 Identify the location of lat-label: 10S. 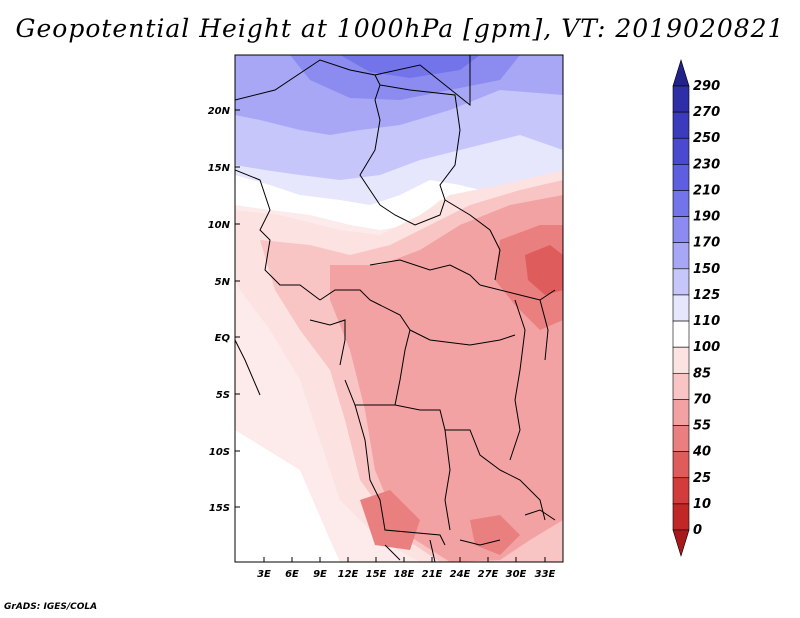
(219, 452).